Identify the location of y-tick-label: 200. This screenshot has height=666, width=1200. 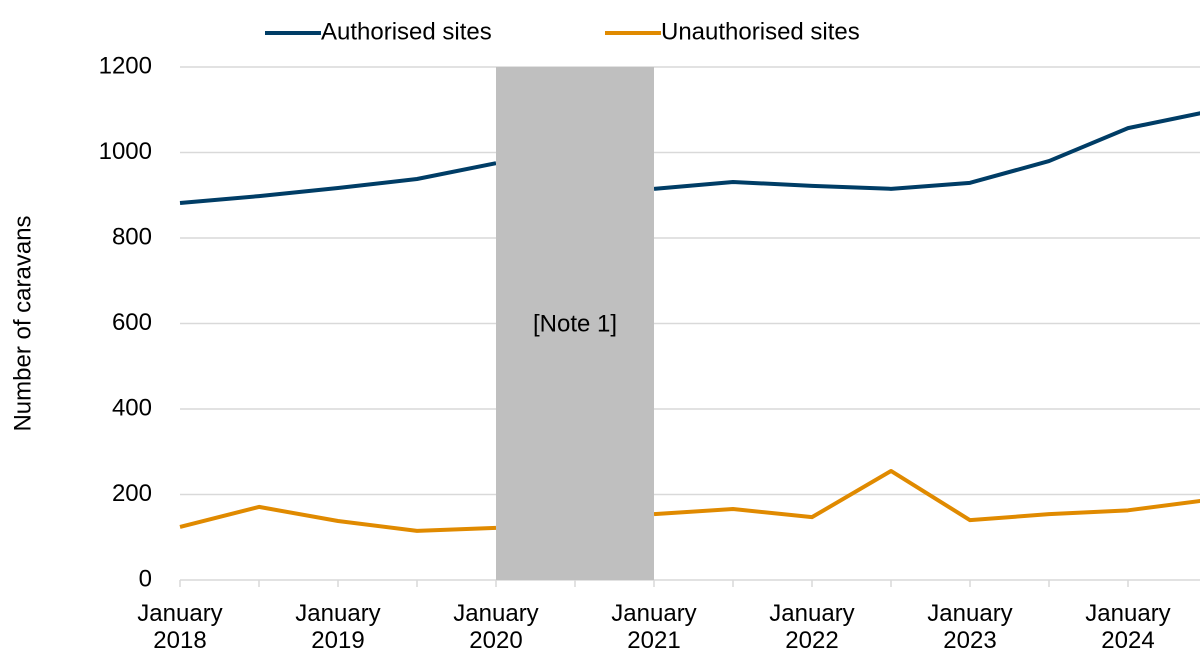
(132, 493).